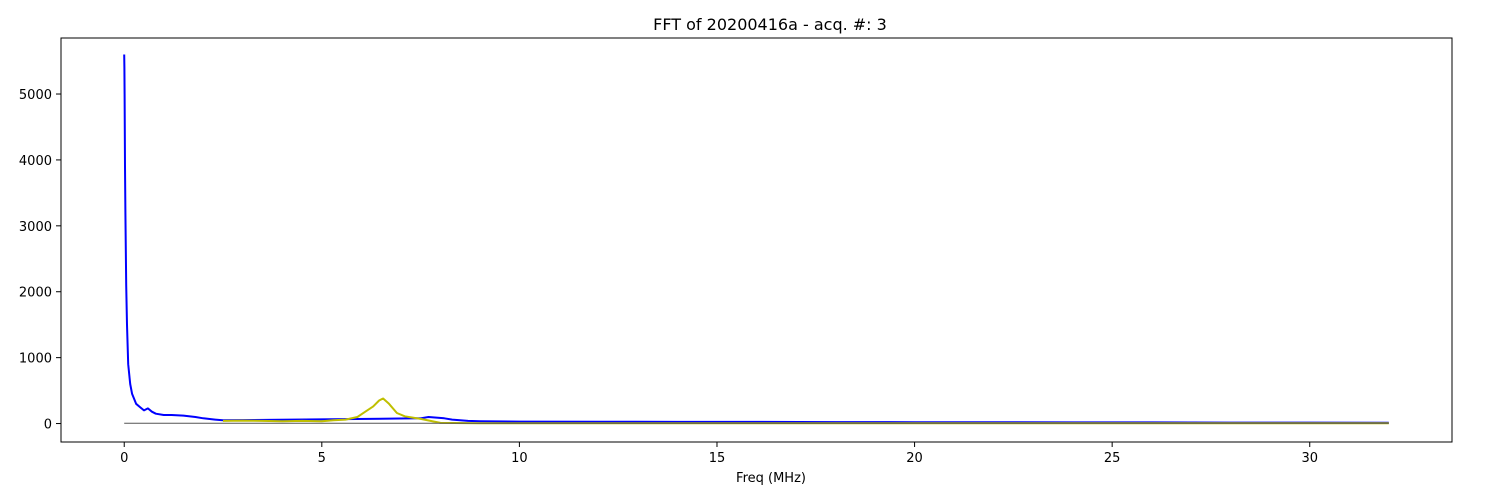 This screenshot has width=1500, height=500. I want to click on x-axis: 0 5 10 15 20 25 30, so click(719, 454).